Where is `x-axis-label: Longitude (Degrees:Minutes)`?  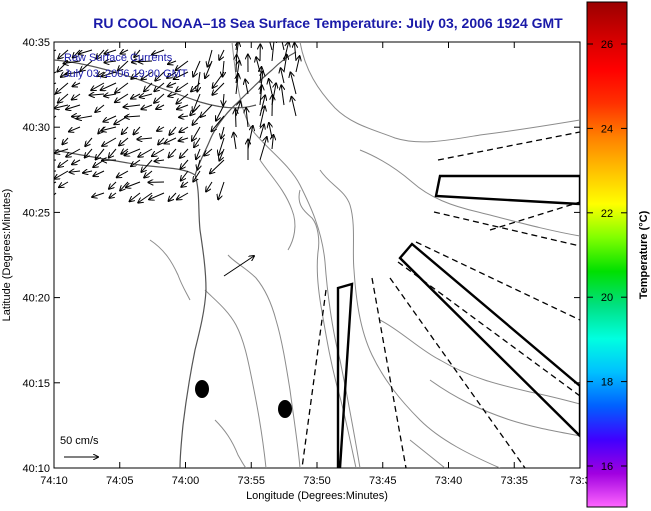 x-axis-label: Longitude (Degrees:Minutes) is located at coordinates (317, 496).